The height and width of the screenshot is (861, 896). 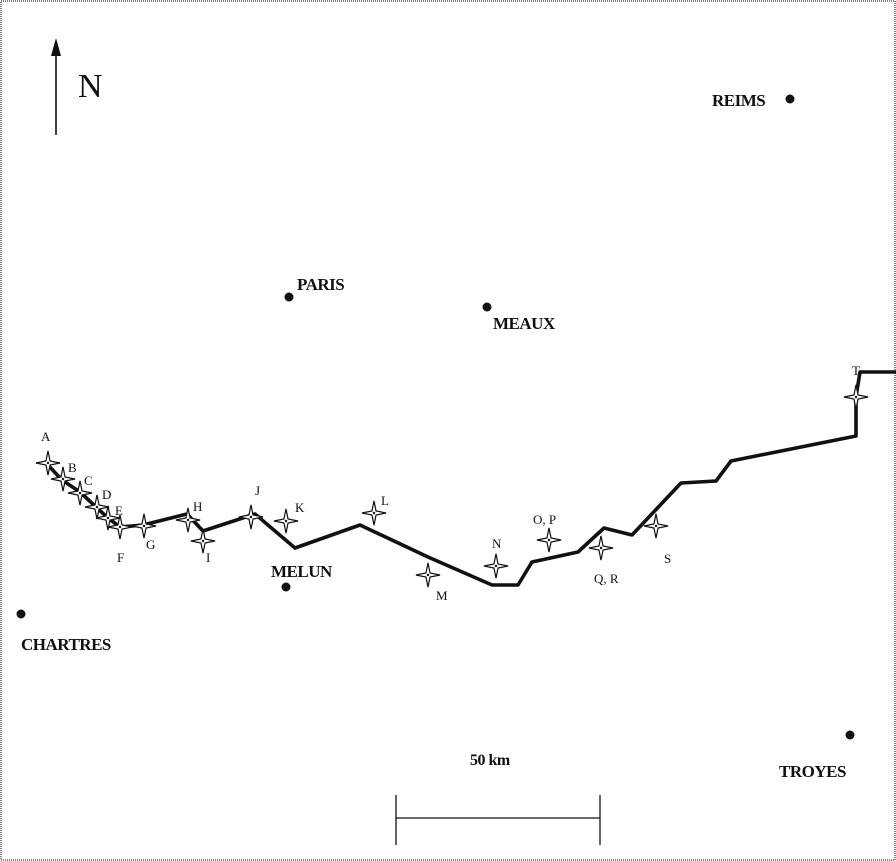 What do you see at coordinates (856, 370) in the screenshot?
I see `waypoint-t-label: T` at bounding box center [856, 370].